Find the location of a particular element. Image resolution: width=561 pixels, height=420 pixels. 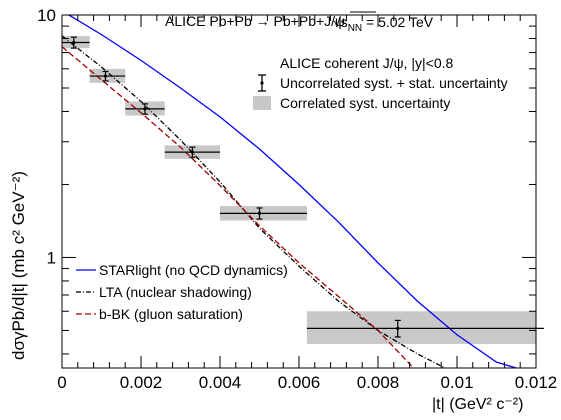

energy-label: √sNN = 5.02 TeV is located at coordinates (383, 22).